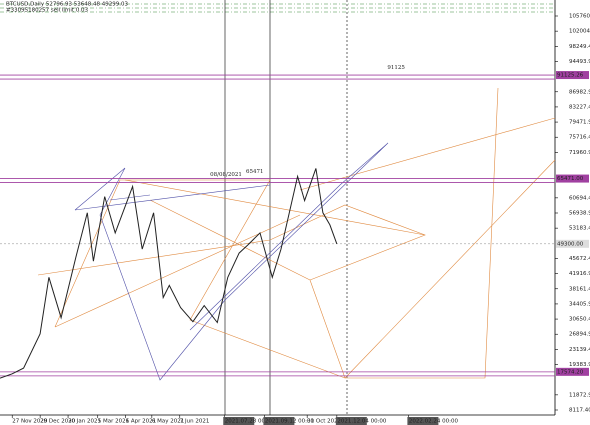 The width and height of the screenshot is (590, 425). What do you see at coordinates (324, 422) in the screenshot?
I see `x-tick-label: 31 Oct 2021` at bounding box center [324, 422].